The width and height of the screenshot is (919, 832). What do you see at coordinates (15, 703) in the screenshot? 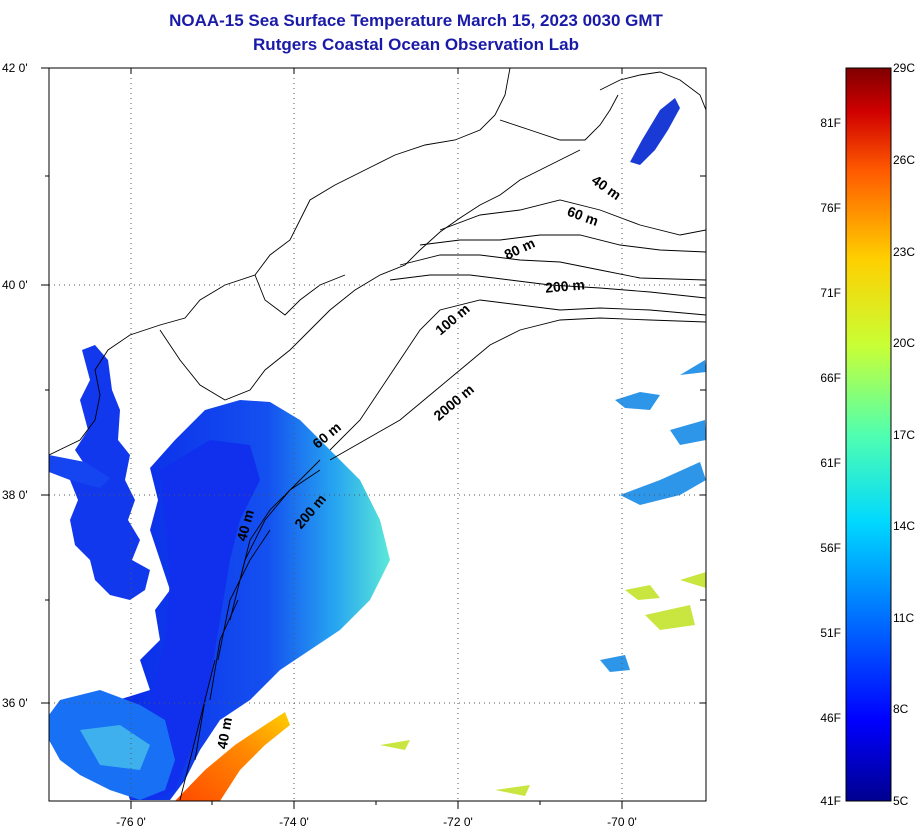
I see `lat-label: 36 0'` at bounding box center [15, 703].